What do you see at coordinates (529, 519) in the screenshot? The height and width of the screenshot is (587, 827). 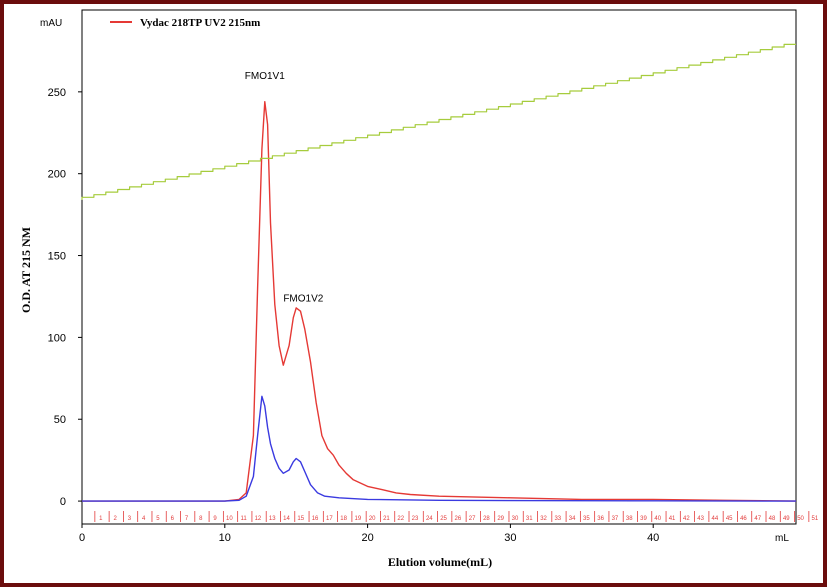 I see `fraction-label: 31` at bounding box center [529, 519].